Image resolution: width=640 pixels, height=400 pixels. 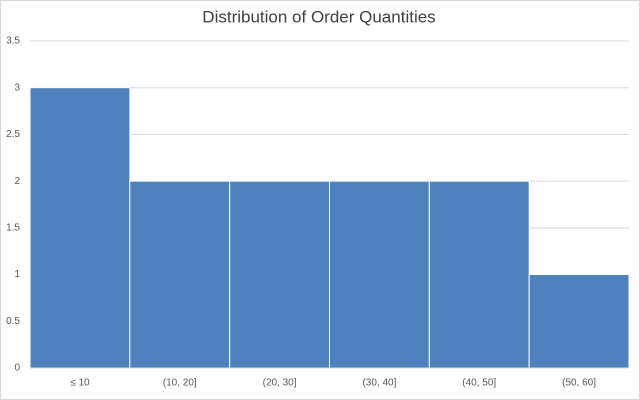 I want to click on y-tick-label: 0, so click(x=17, y=368).